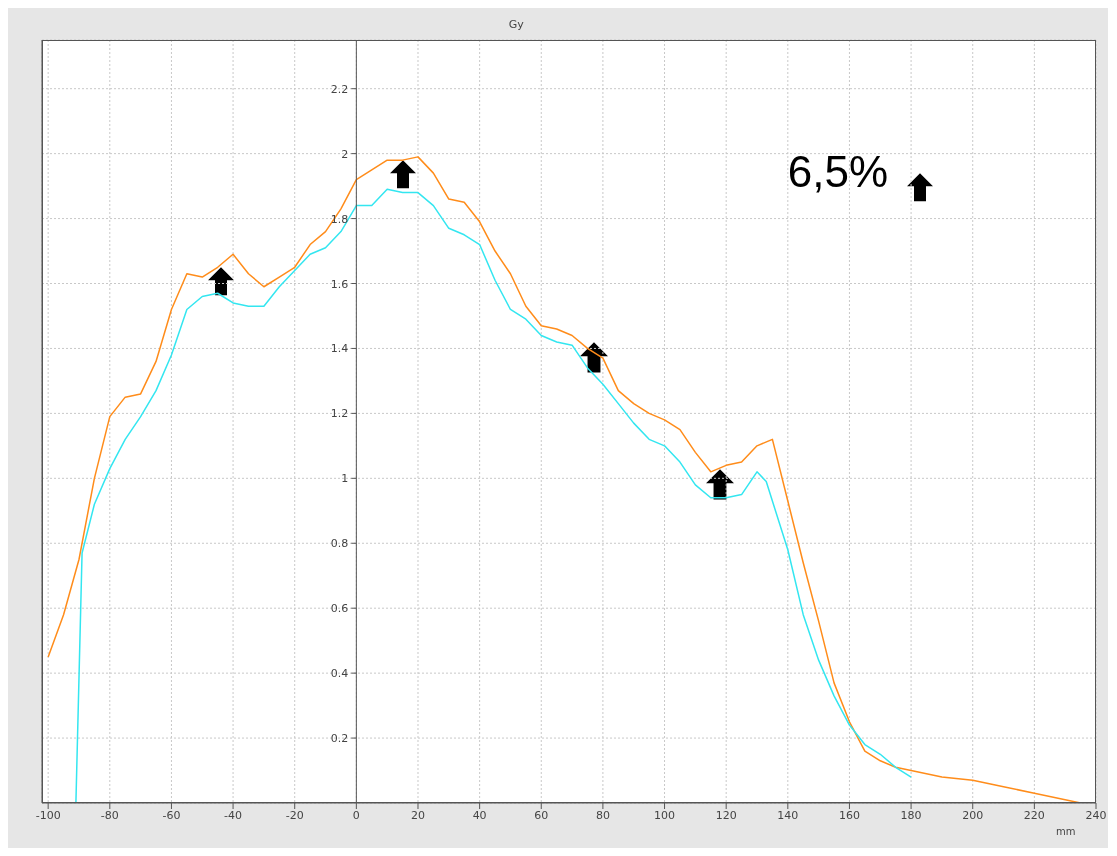  I want to click on y-tick-label: 2.2, so click(339, 89).